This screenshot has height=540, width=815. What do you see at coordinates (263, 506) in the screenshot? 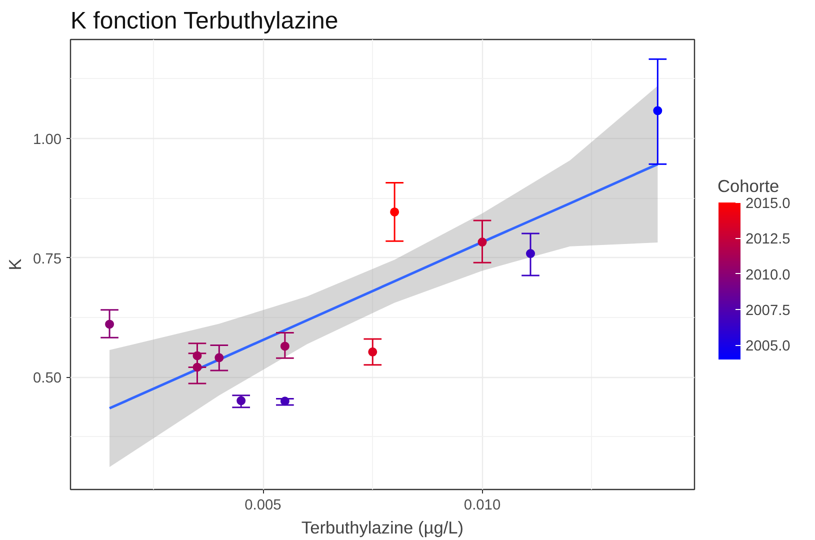
I see `x-tick-label: 0.005` at bounding box center [263, 506].